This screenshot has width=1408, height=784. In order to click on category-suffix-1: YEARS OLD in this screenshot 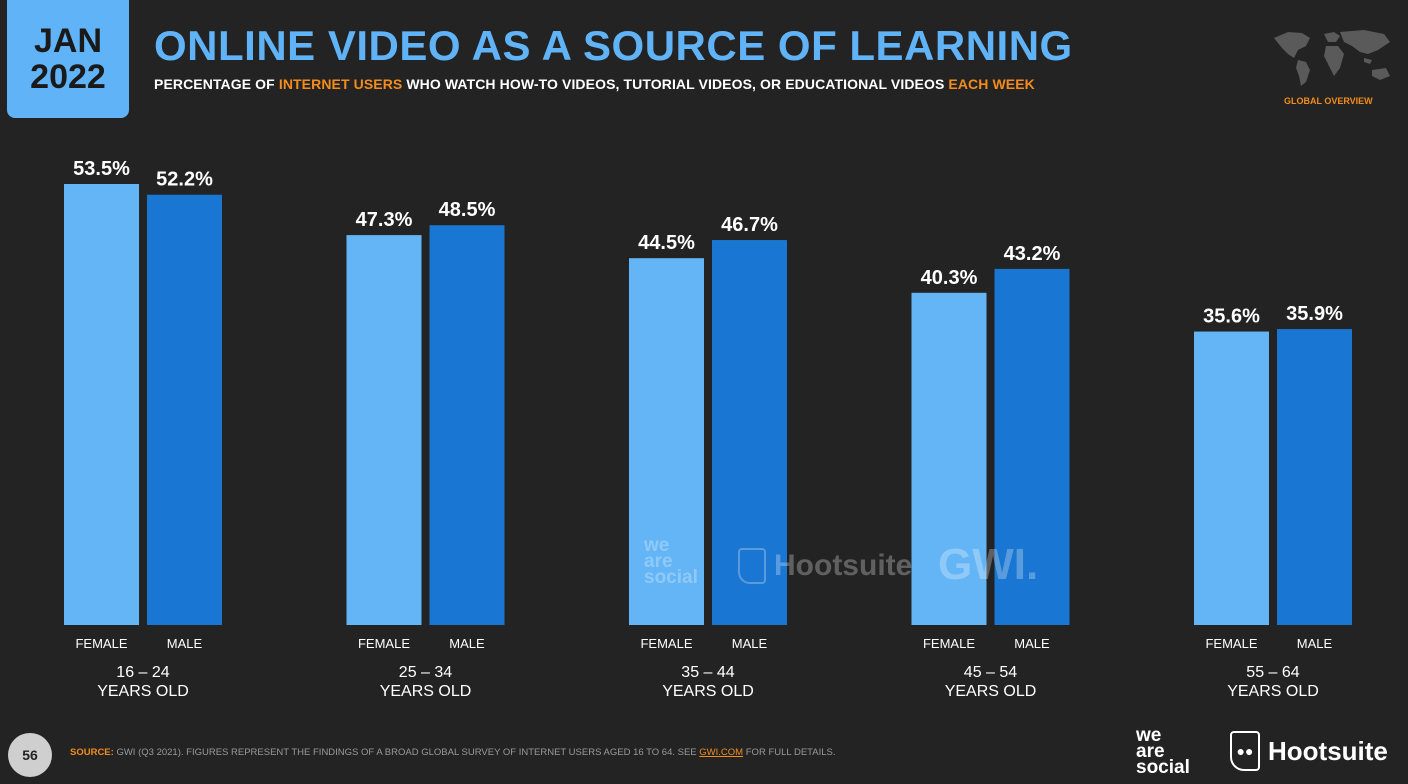, I will do `click(143, 691)`.